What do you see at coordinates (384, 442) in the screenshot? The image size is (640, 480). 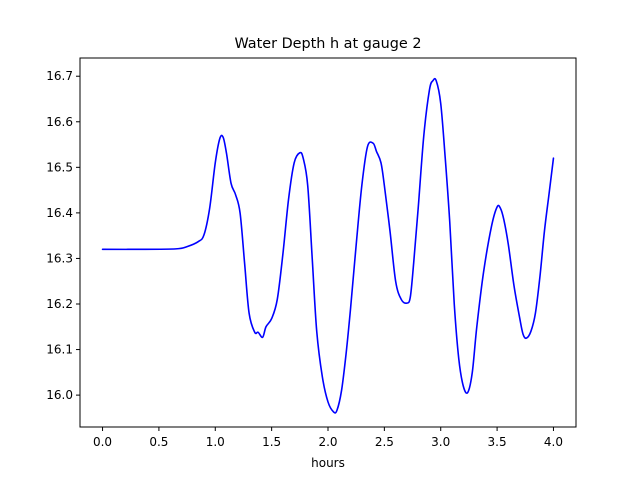 I see `x-tick-label: 2.5` at bounding box center [384, 442].